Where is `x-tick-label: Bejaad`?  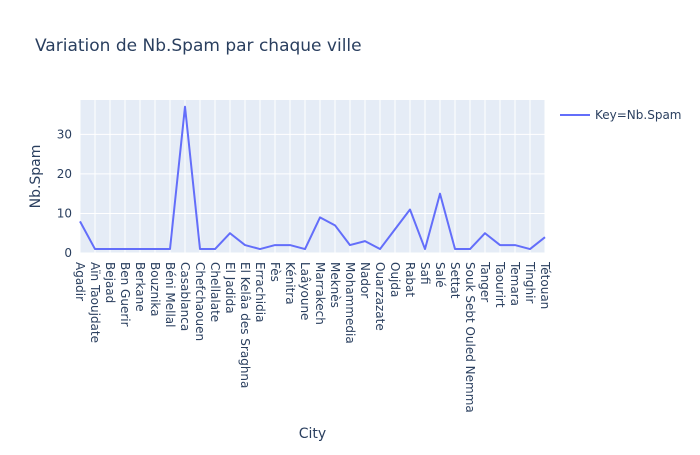 x-tick-label: Bejaad is located at coordinates (110, 282).